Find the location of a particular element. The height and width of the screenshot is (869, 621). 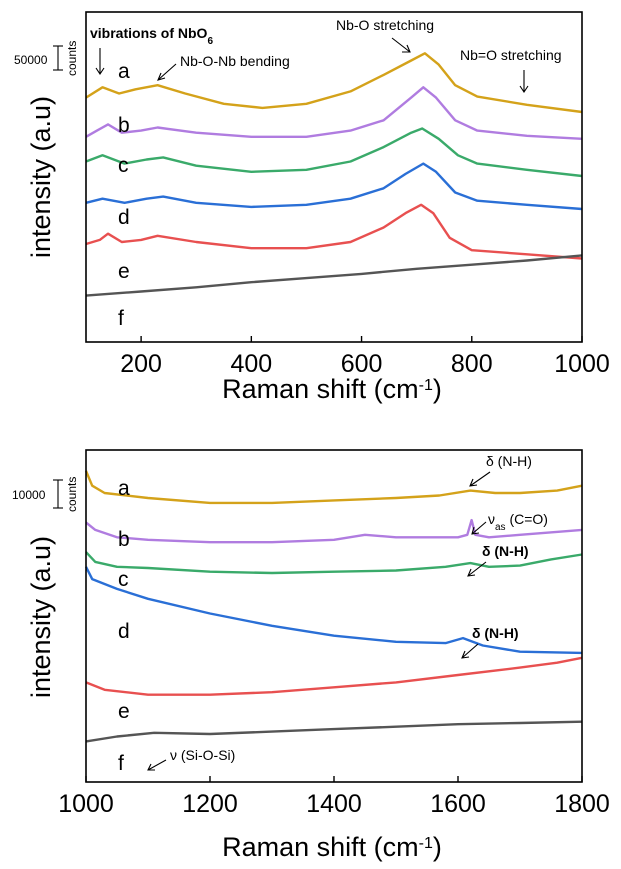

annotation-nb-double-o-stretching: Nb=O stretching is located at coordinates (511, 70).